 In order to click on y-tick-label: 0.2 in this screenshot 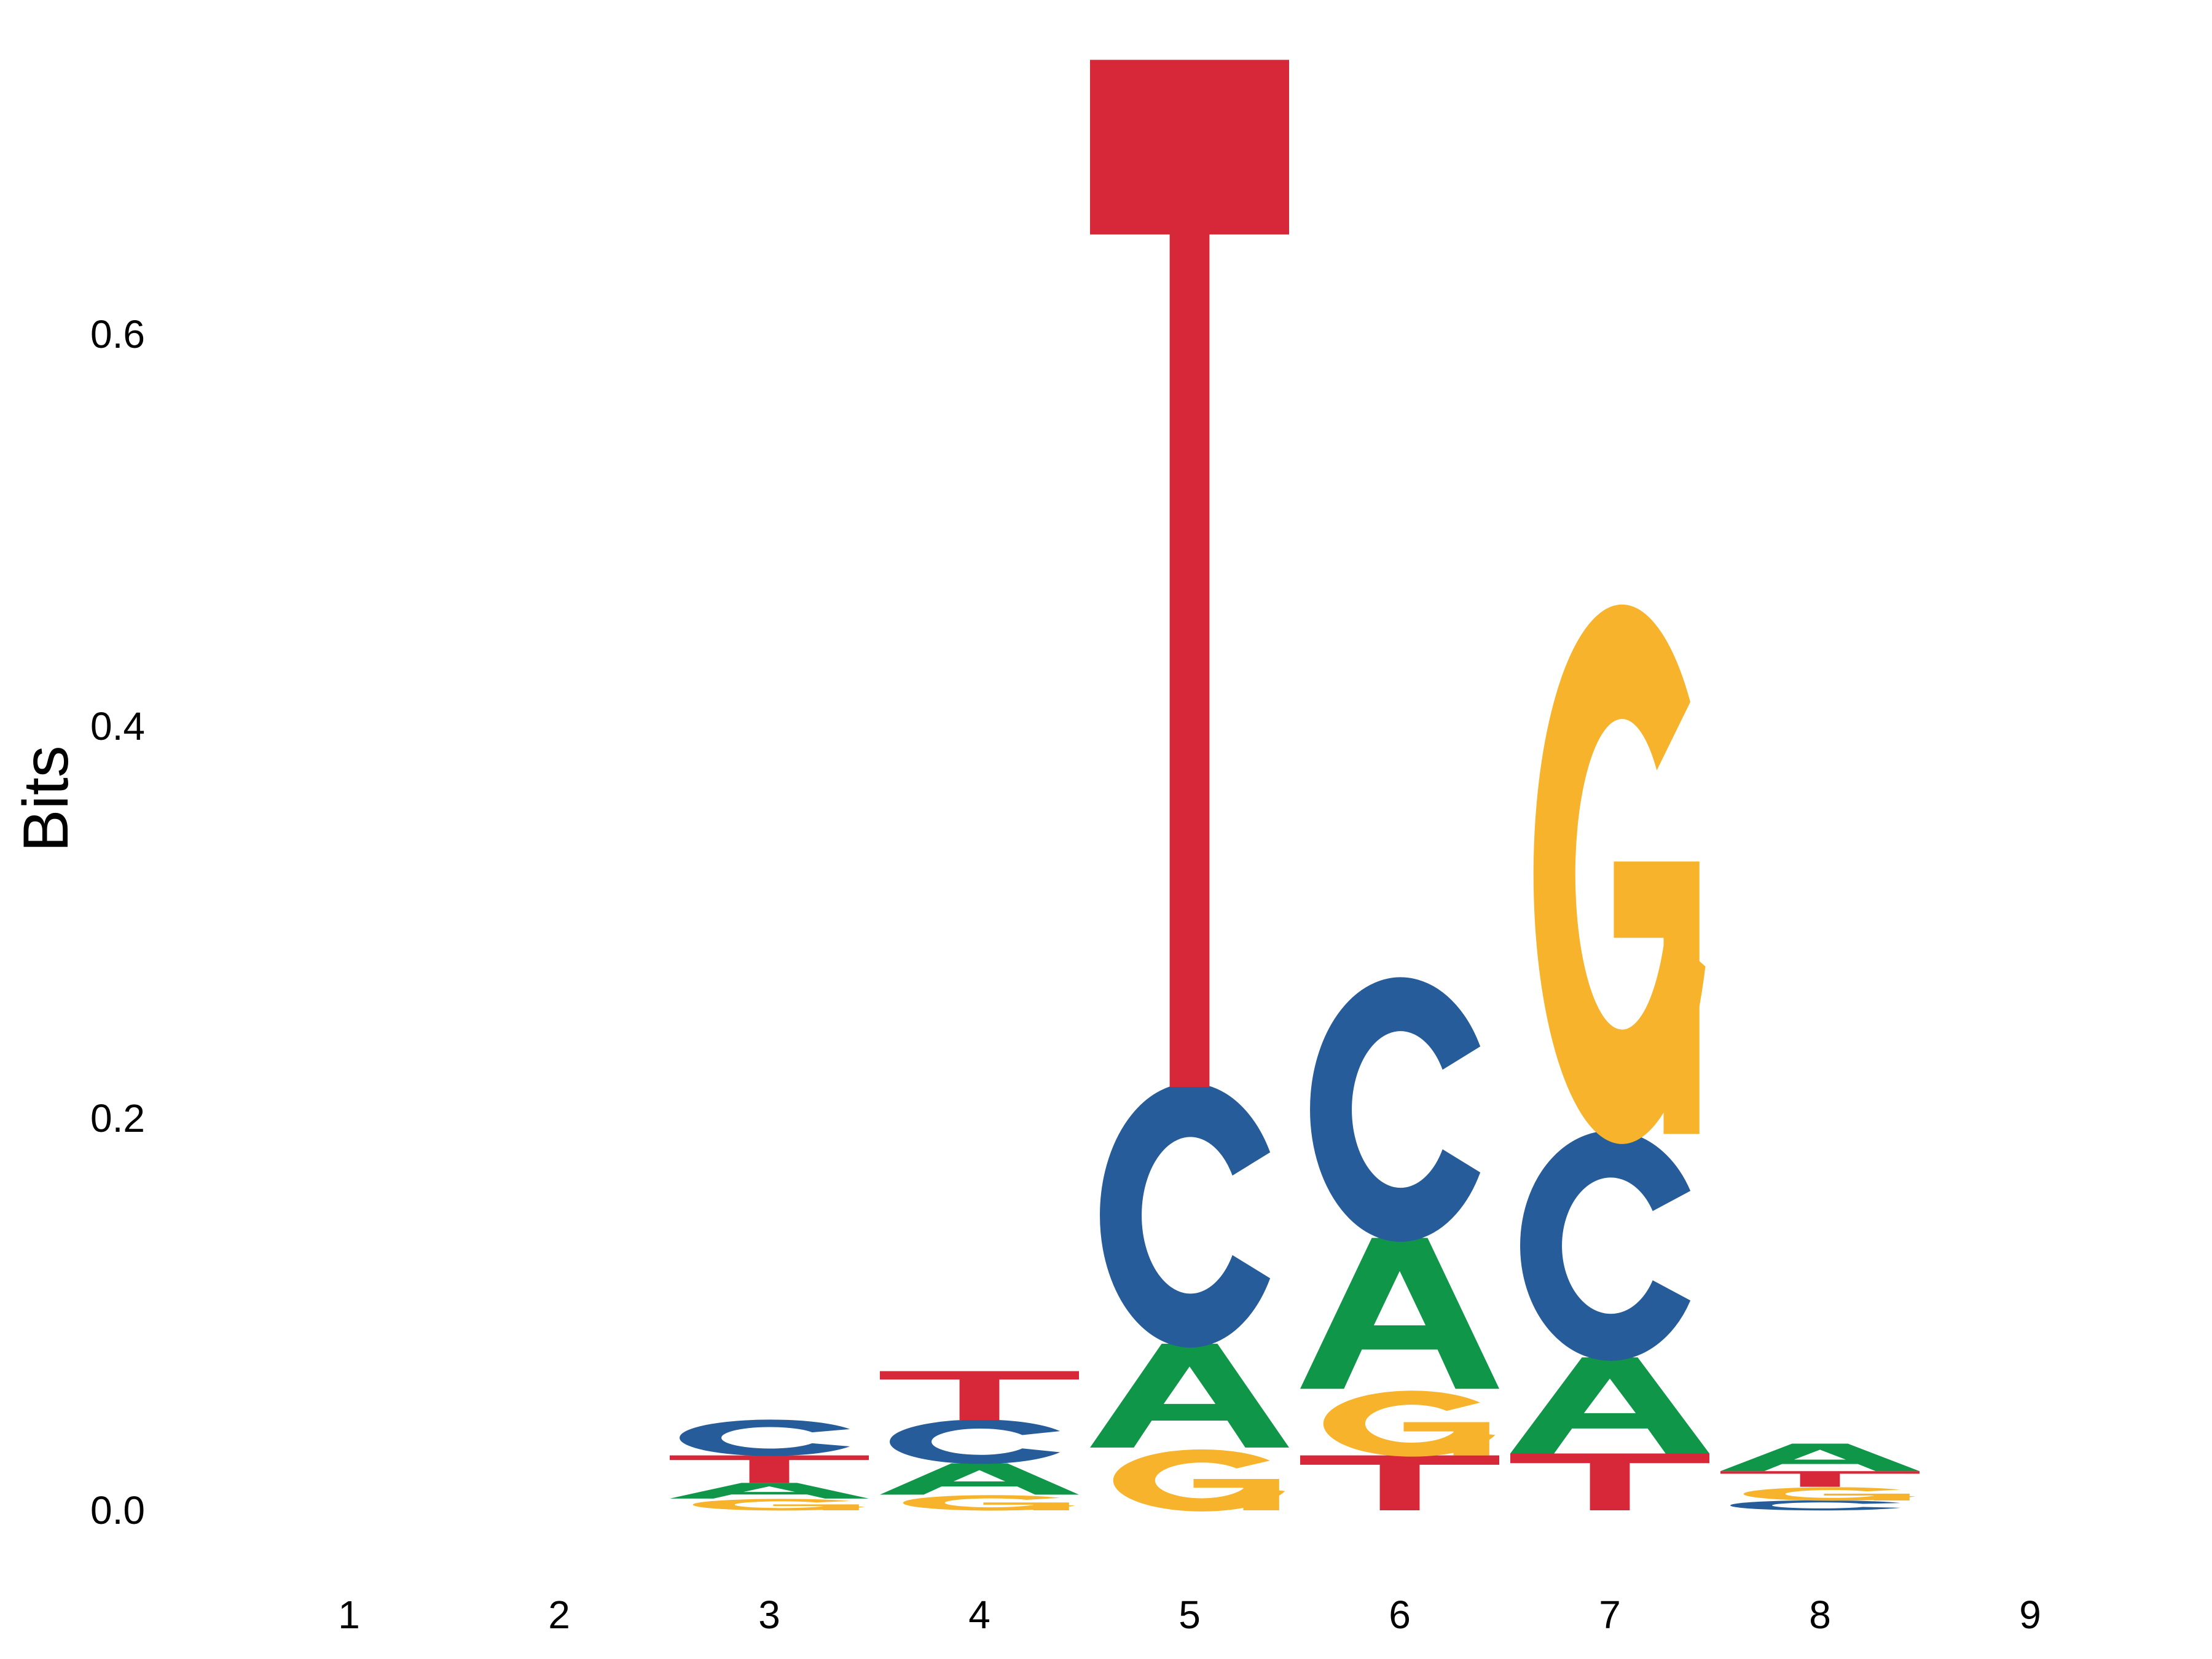, I will do `click(117, 1118)`.